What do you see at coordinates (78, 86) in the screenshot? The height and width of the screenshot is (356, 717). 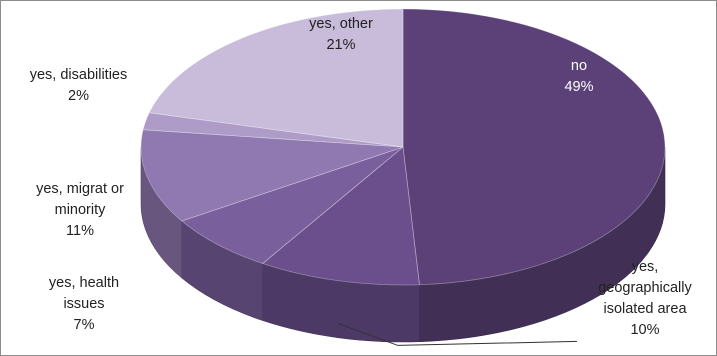 I see `data-label-disabilities: yes, disabilities 2%` at bounding box center [78, 86].